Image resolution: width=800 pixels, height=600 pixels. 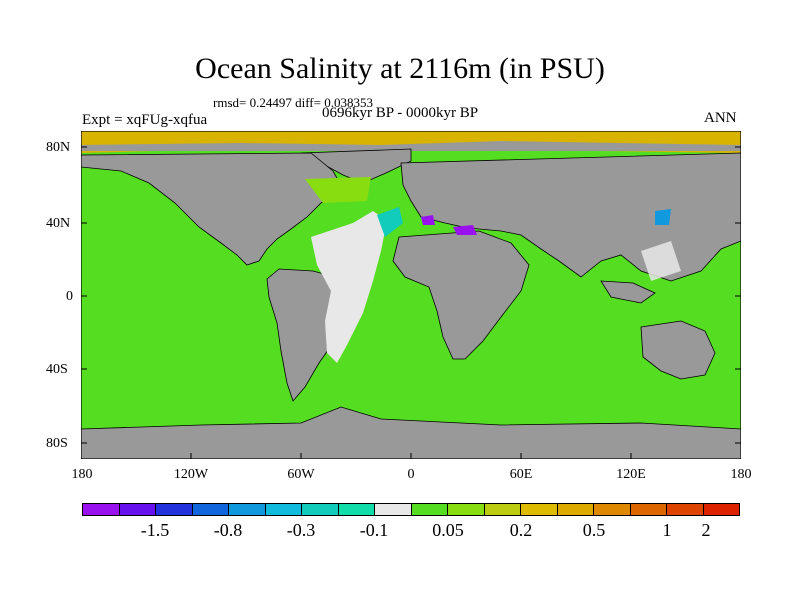 I want to click on antarctica, so click(x=411, y=432).